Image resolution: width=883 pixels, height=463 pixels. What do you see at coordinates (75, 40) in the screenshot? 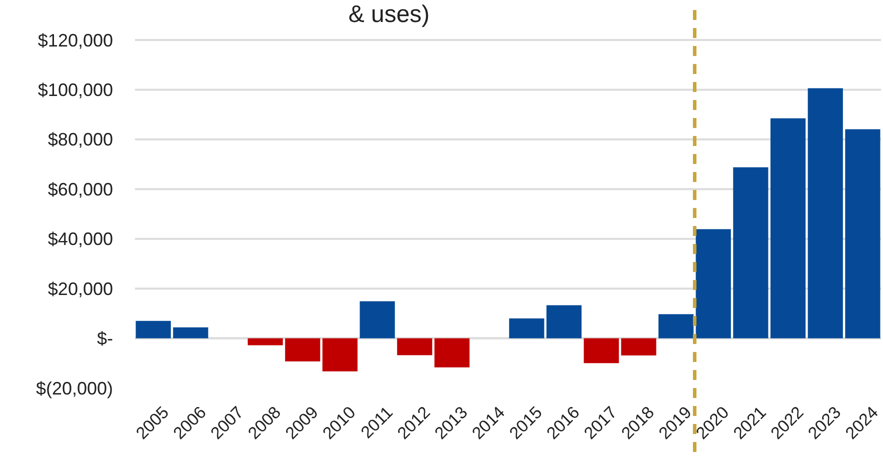
I see `y-tick-label: $120,000` at bounding box center [75, 40].